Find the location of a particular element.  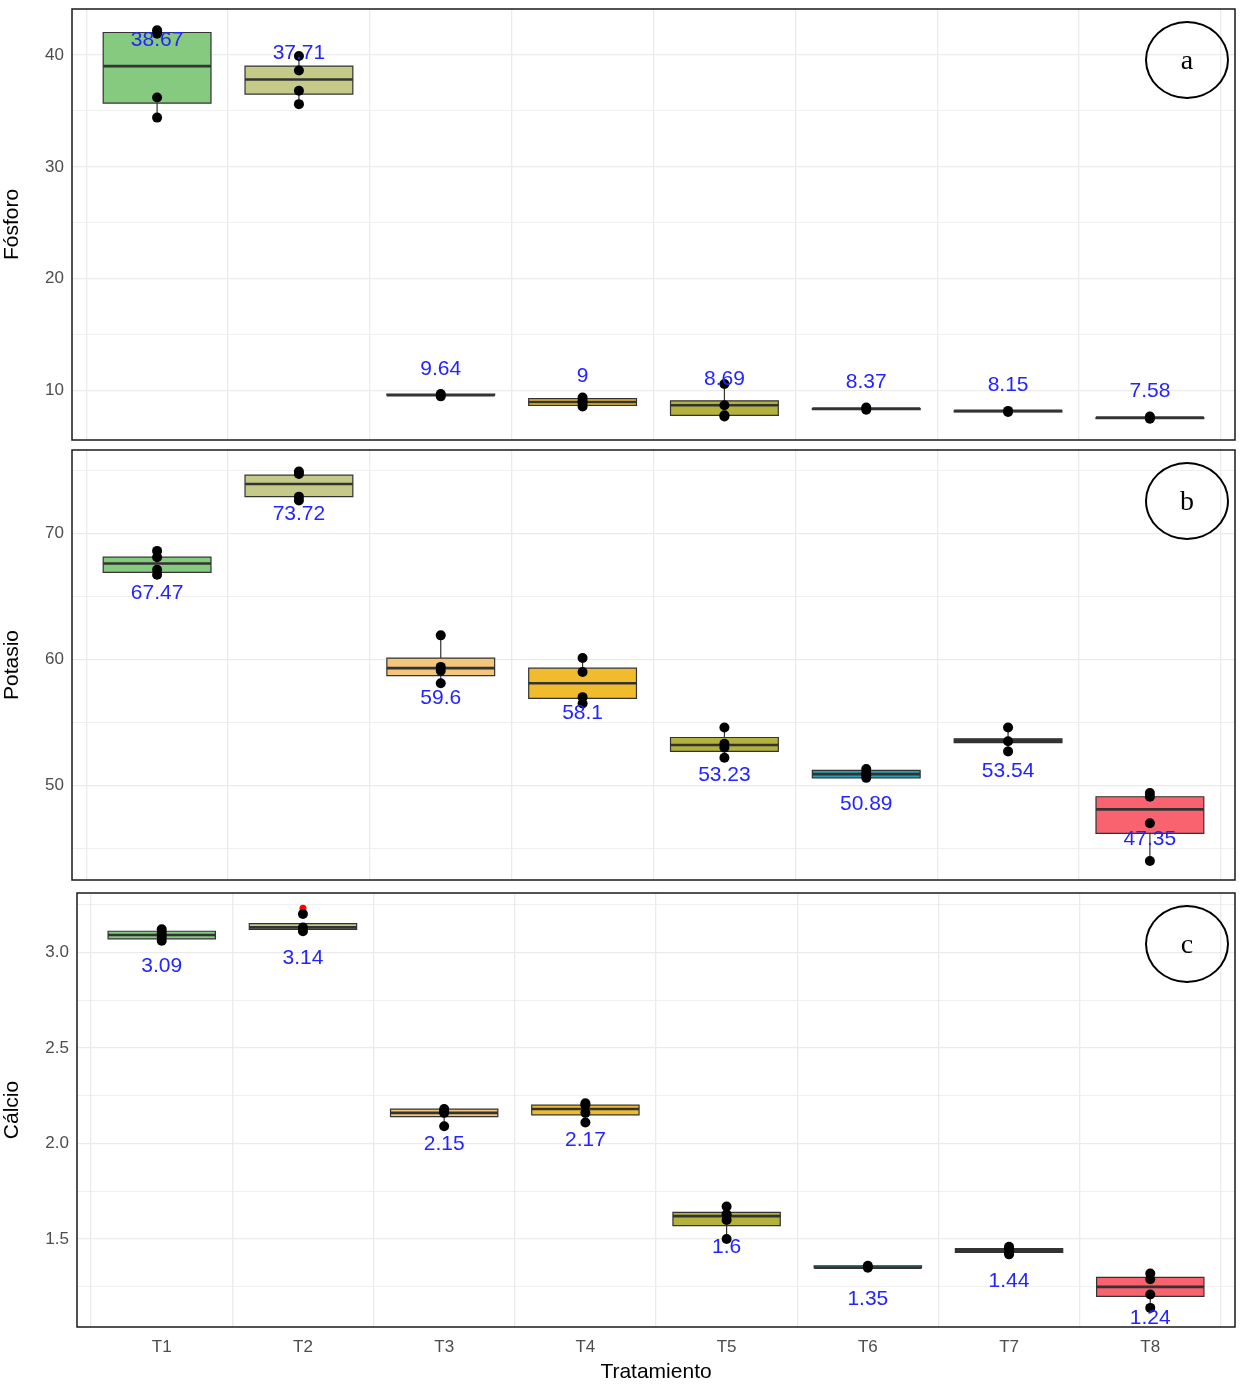

y-tick-label: 70 is located at coordinates (54, 532).